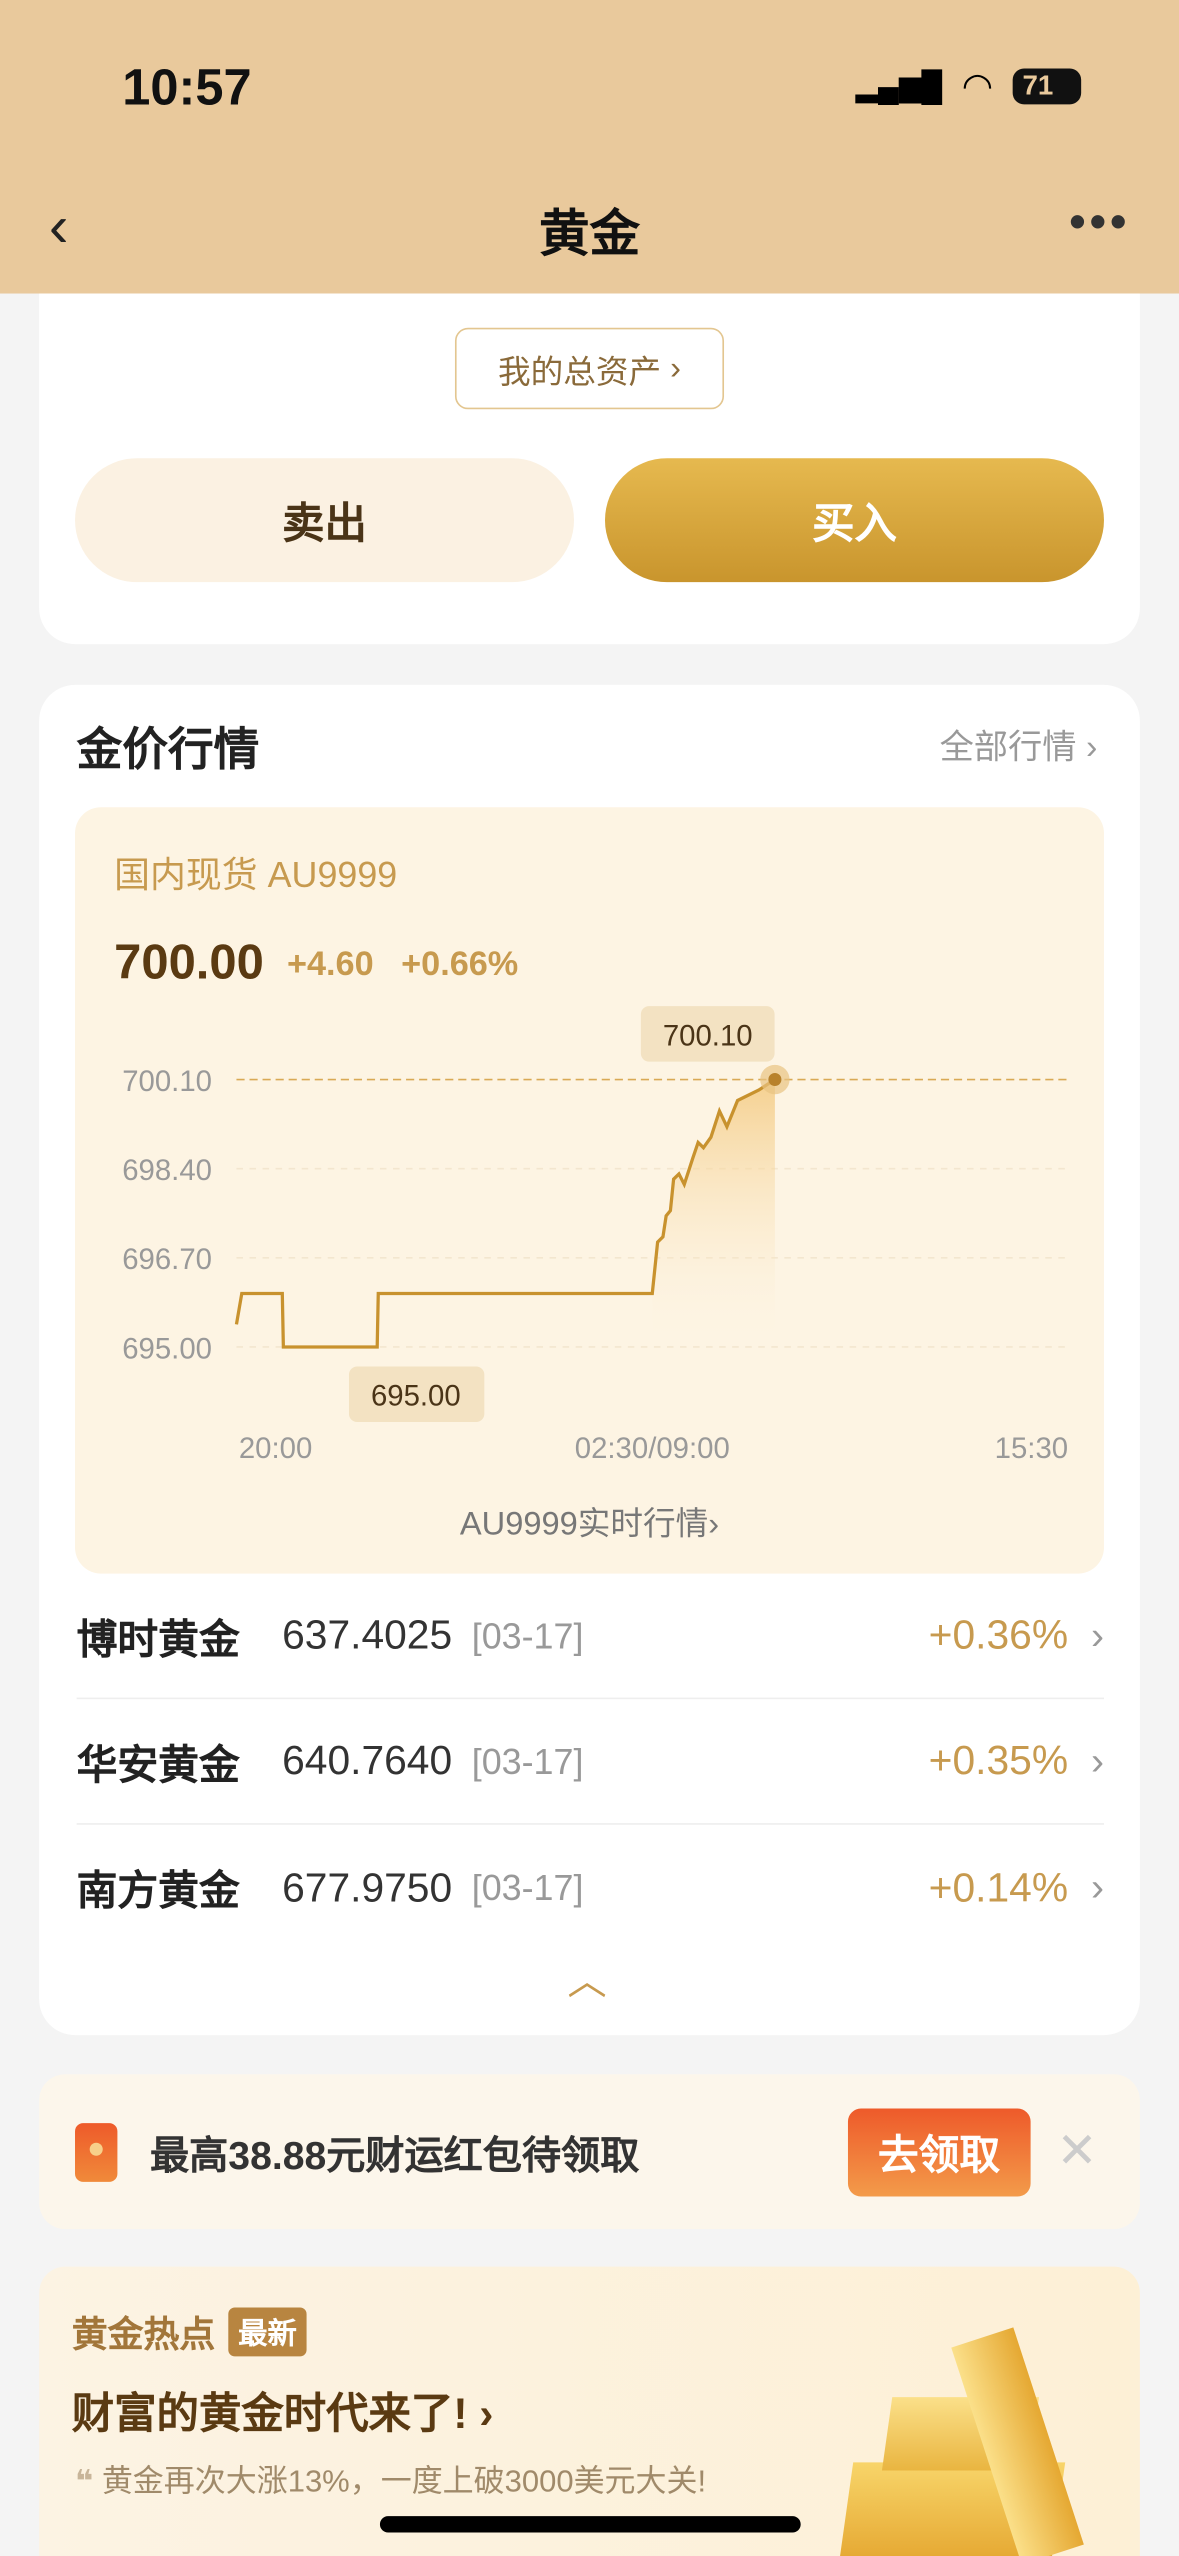  Describe the element at coordinates (590, 1637) in the screenshot. I see `fund-row: 博时黄金 637.4025 [03-17] +0.36% ›` at that location.